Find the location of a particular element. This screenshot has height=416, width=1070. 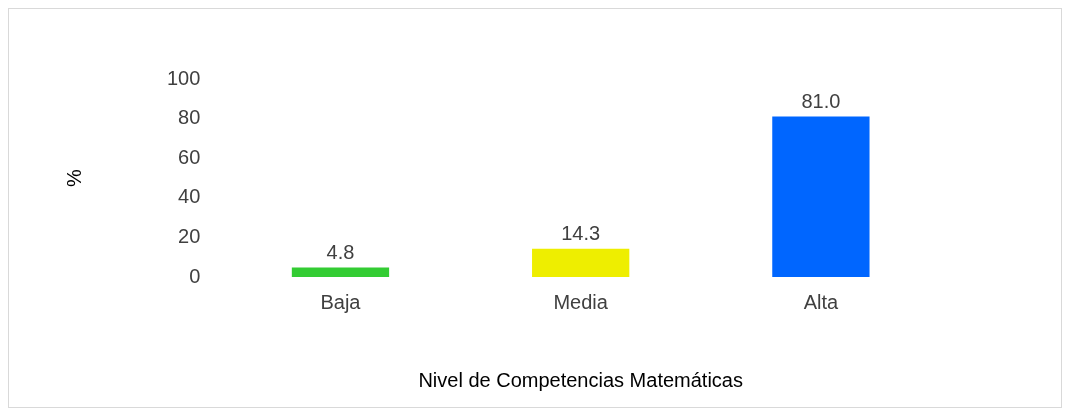

y-tick-label: 60 is located at coordinates (189, 156).